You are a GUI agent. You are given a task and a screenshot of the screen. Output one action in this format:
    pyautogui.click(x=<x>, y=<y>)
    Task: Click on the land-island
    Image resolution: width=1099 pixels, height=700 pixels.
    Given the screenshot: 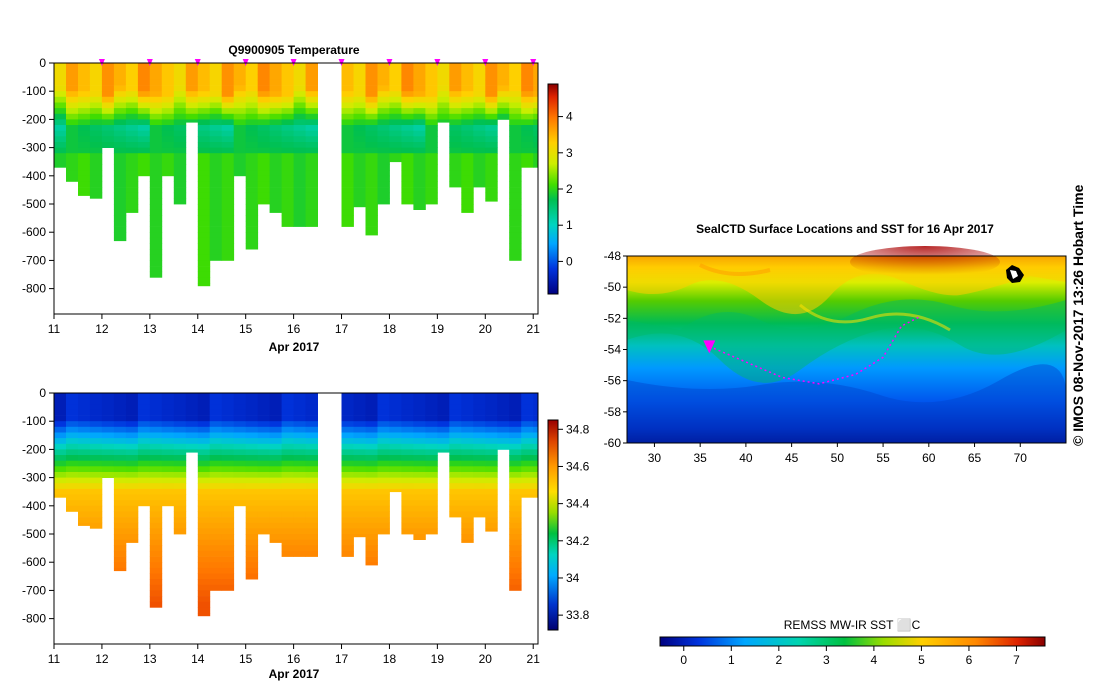 What is the action you would take?
    pyautogui.click(x=1015, y=274)
    